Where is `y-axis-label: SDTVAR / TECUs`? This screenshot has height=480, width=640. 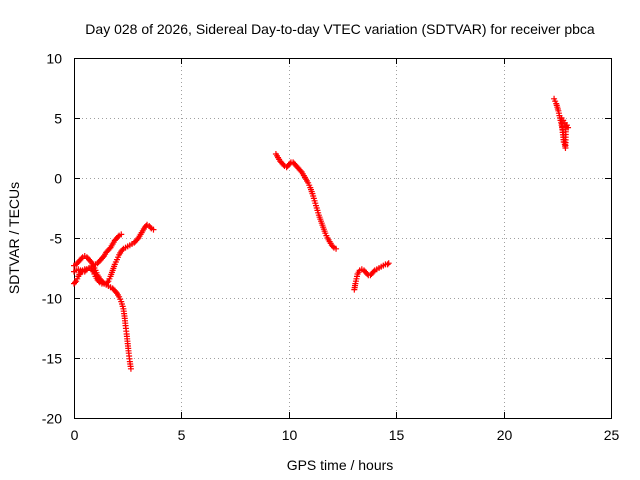
y-axis-label: SDTVAR / TECUs is located at coordinates (14, 238).